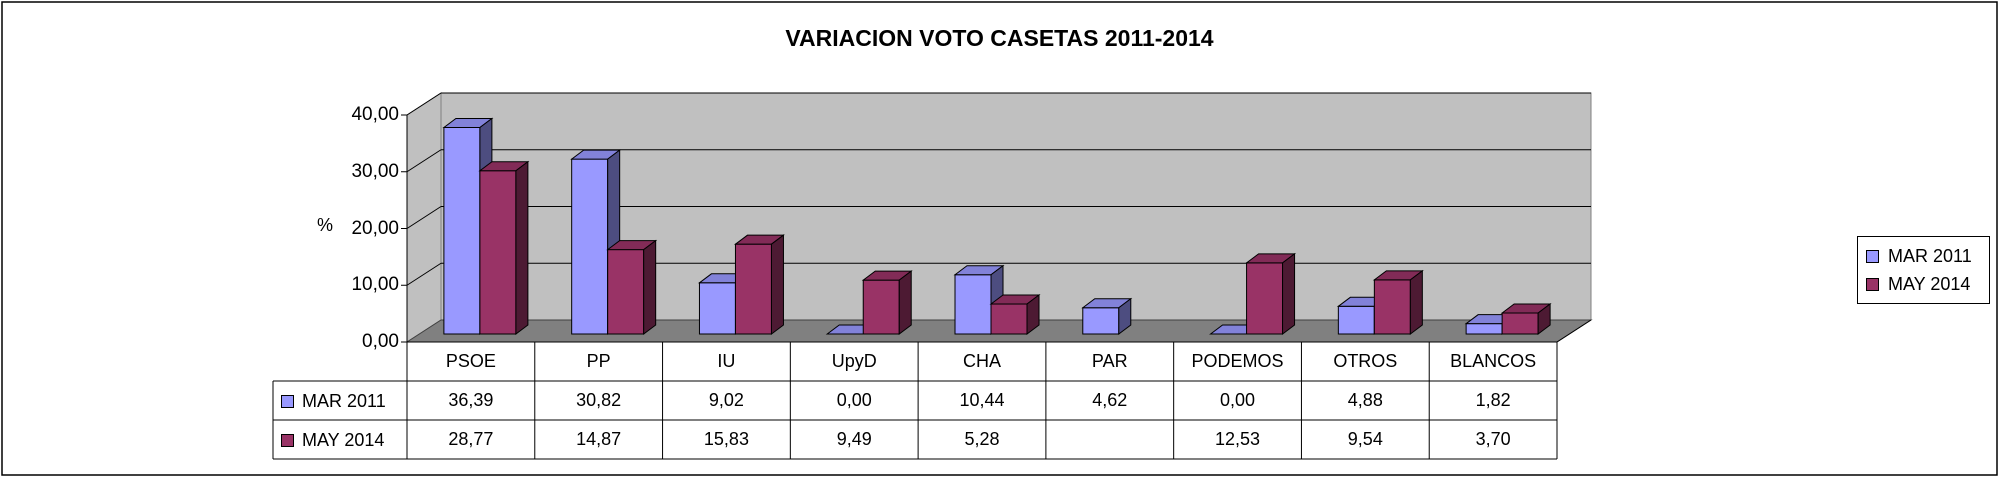  Describe the element at coordinates (726, 400) in the screenshot. I see `data-label: 9,02` at that location.